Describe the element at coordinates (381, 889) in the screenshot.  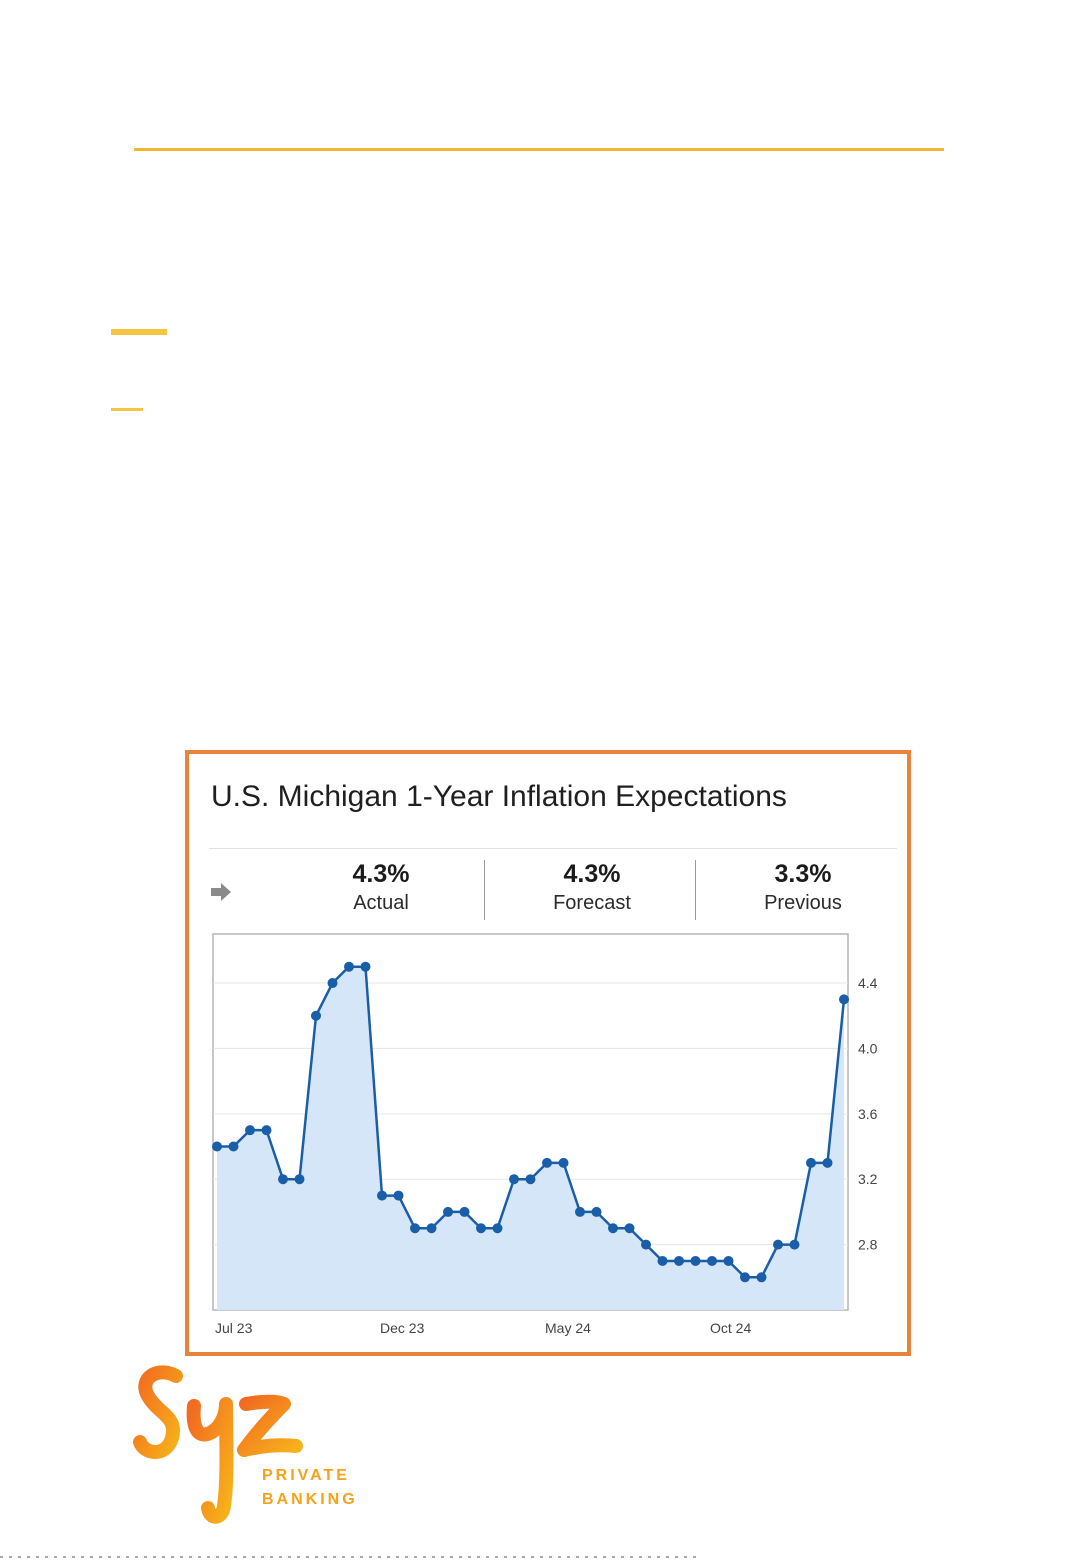
I see `stat-actual: 4.3% Actual` at that location.